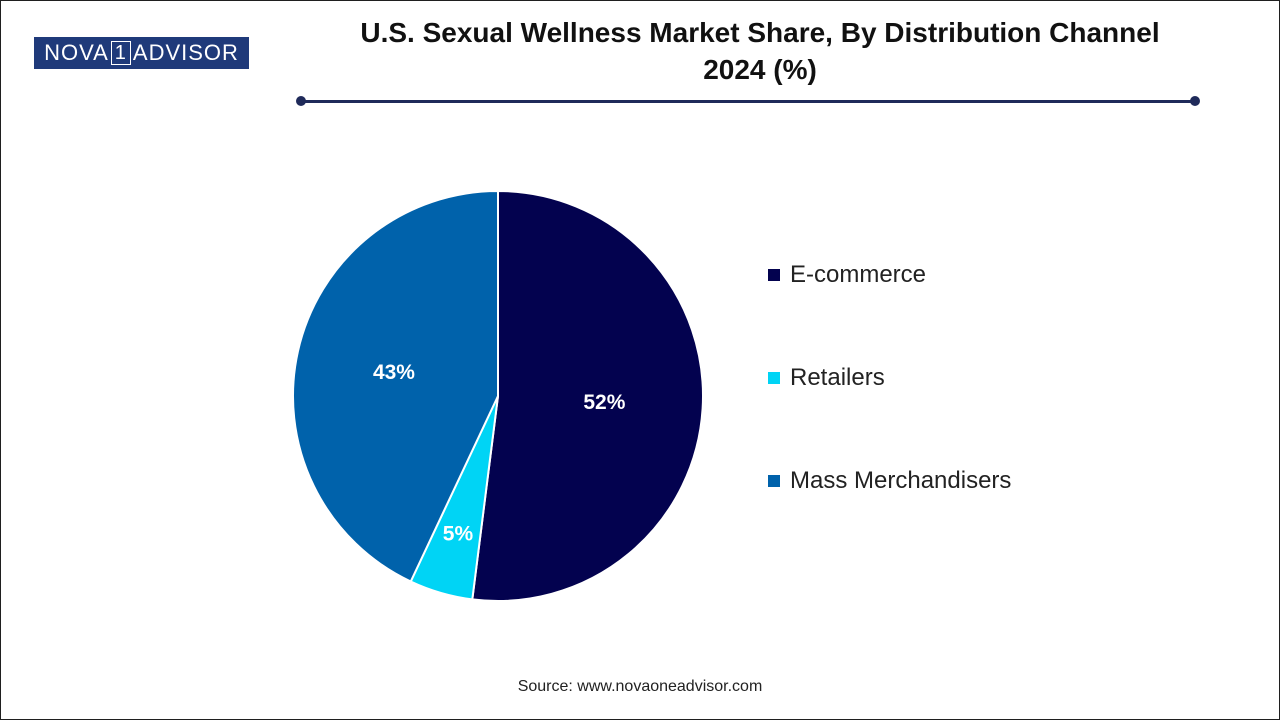 This screenshot has height=720, width=1280. What do you see at coordinates (640, 686) in the screenshot?
I see `source-note: Source: www.novaoneadvisor.com` at bounding box center [640, 686].